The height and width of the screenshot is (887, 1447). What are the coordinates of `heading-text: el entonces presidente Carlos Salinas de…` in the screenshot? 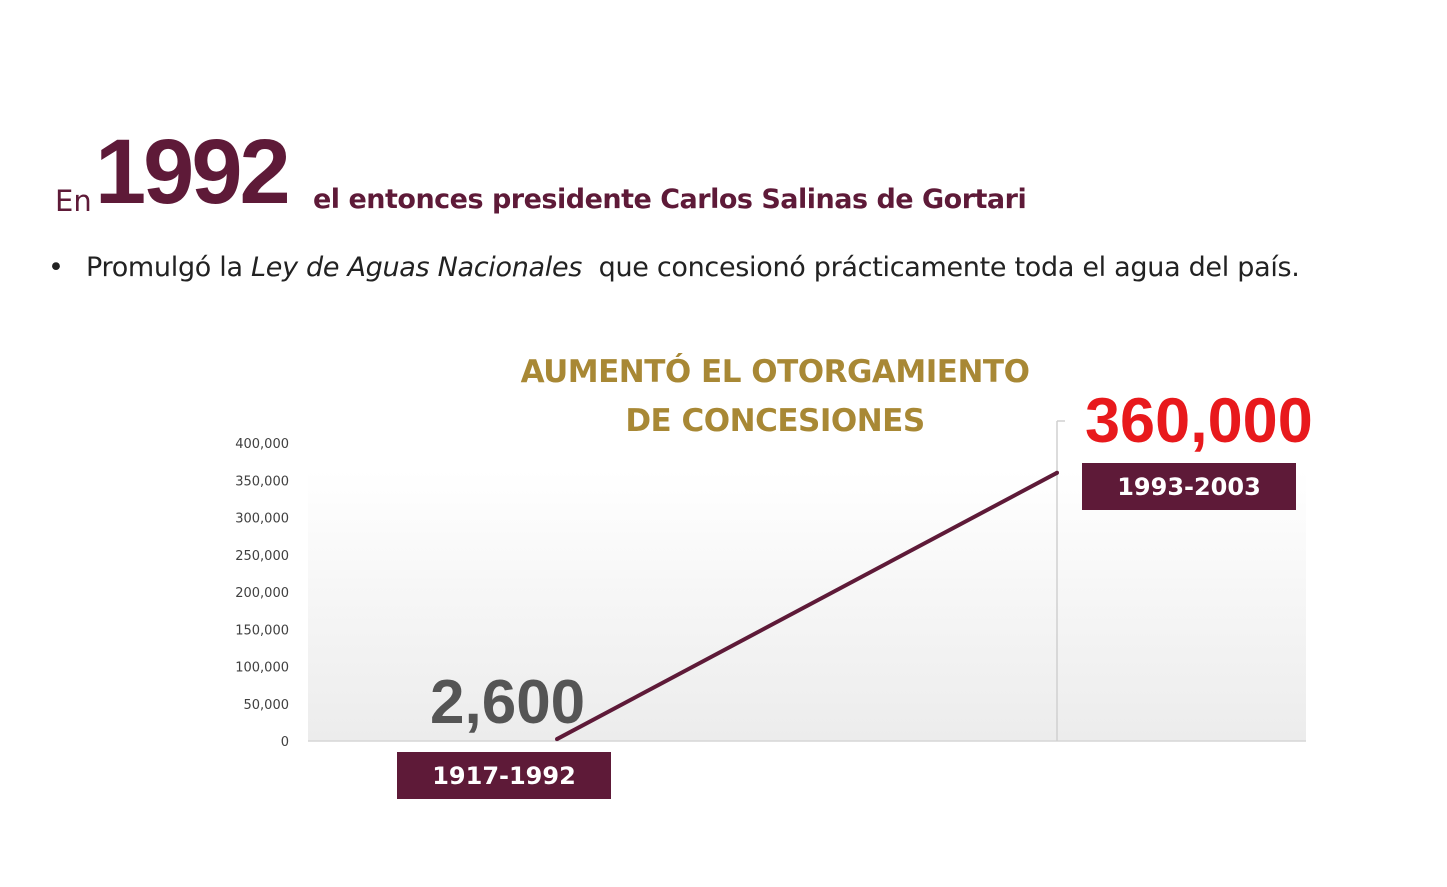 It's located at (670, 199).